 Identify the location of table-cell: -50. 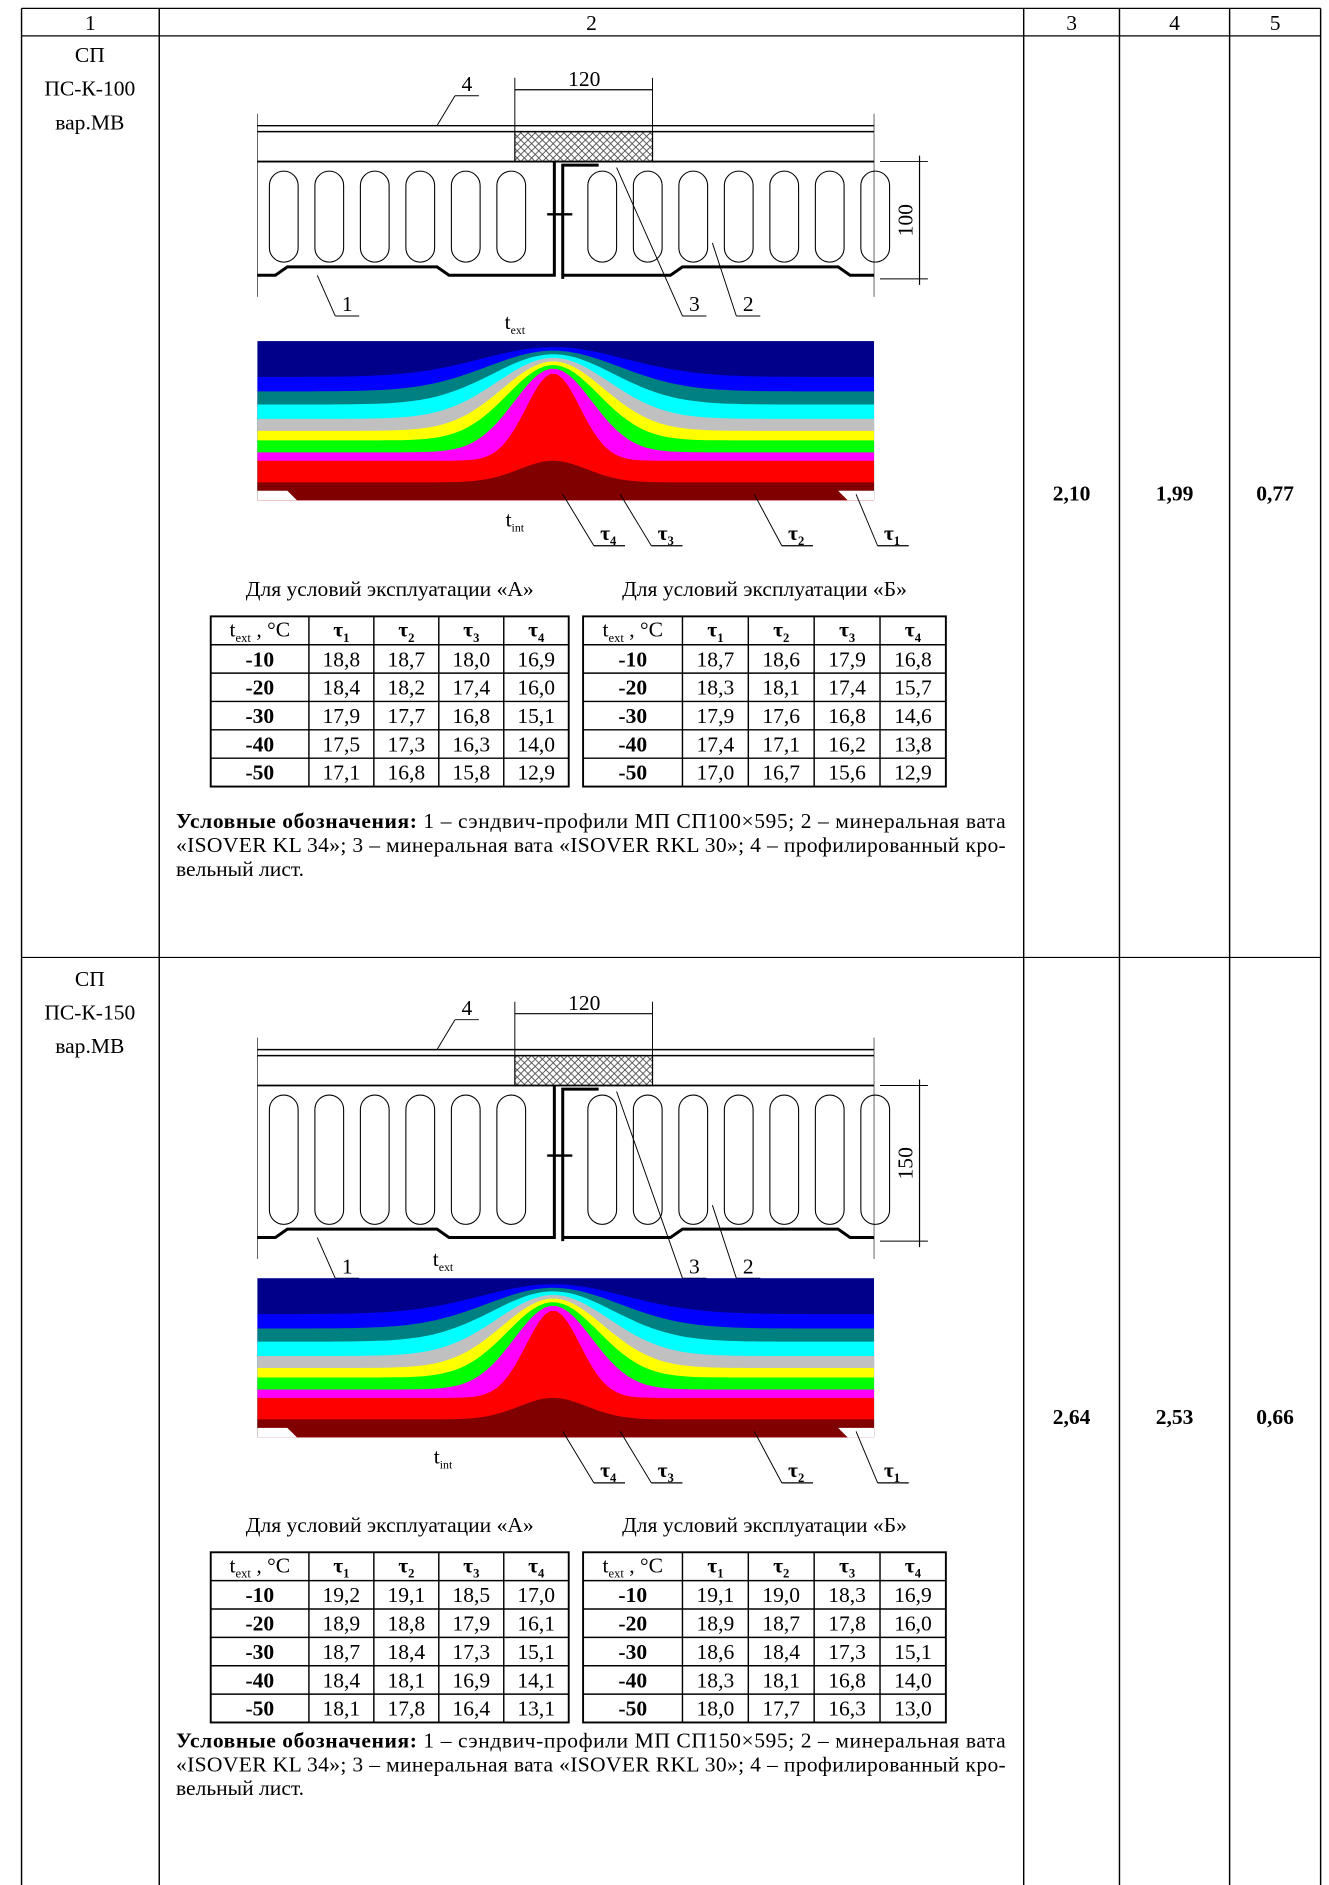
(259, 1709).